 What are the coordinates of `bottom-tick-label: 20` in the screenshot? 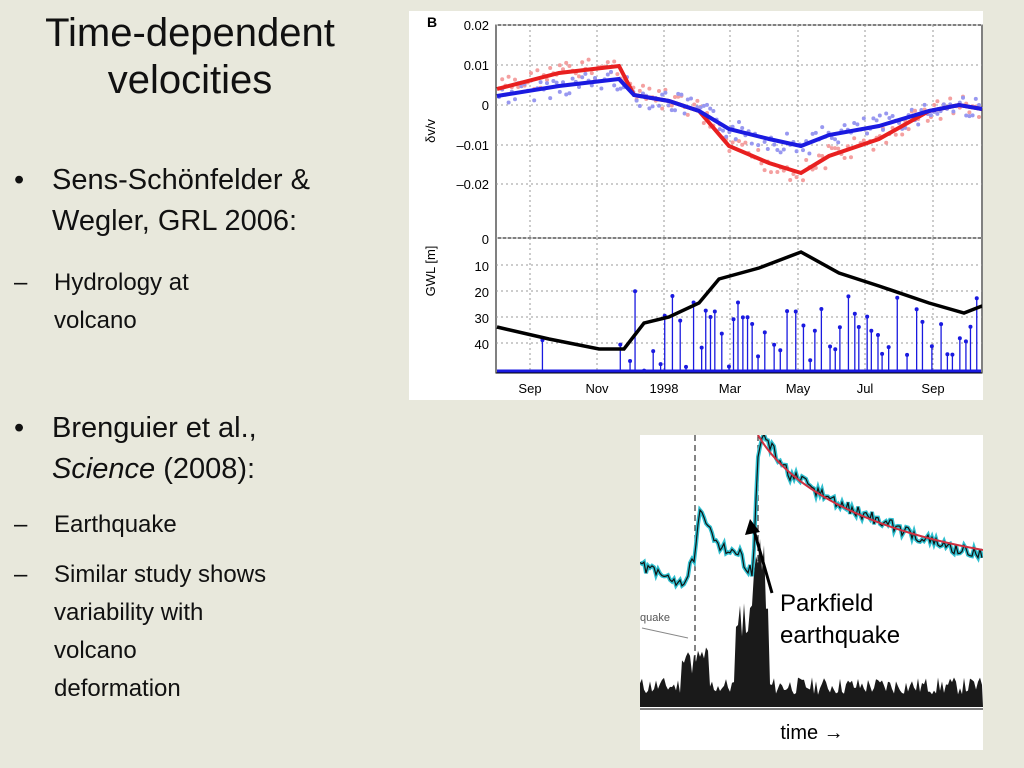 It's located at (482, 292).